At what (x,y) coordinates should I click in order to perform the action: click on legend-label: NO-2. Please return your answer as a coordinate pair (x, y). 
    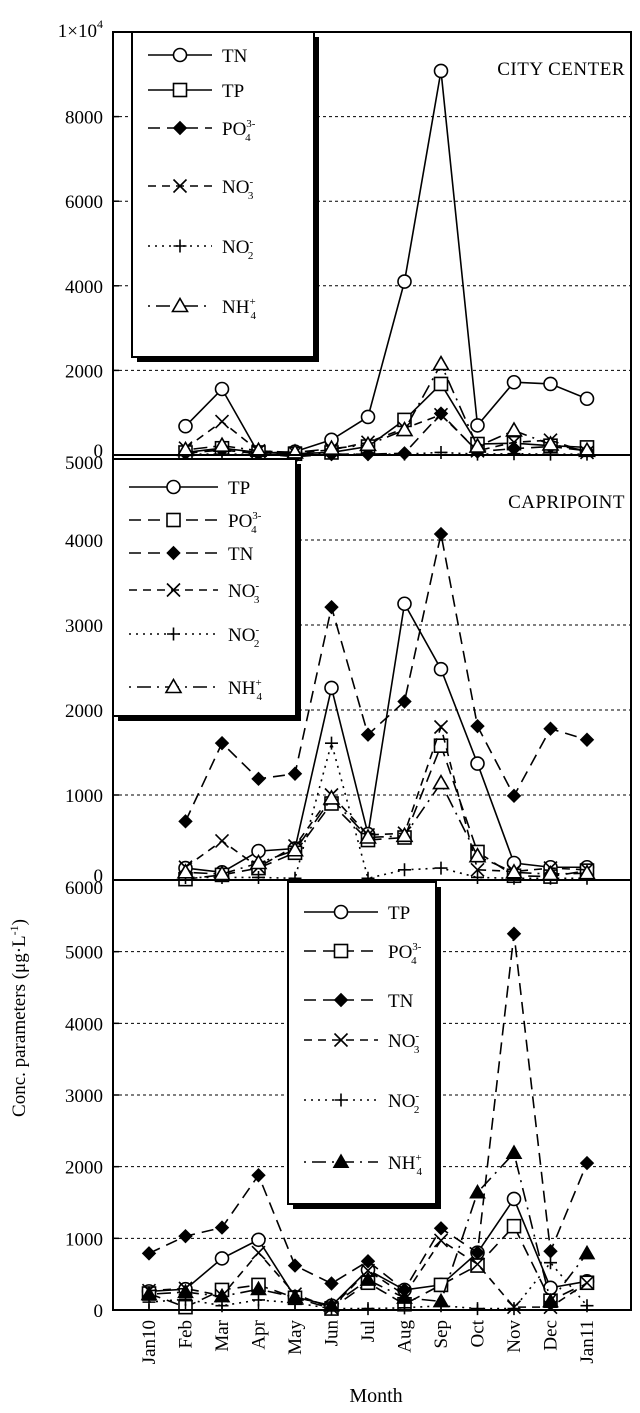
    Looking at the image, I should click on (243, 637).